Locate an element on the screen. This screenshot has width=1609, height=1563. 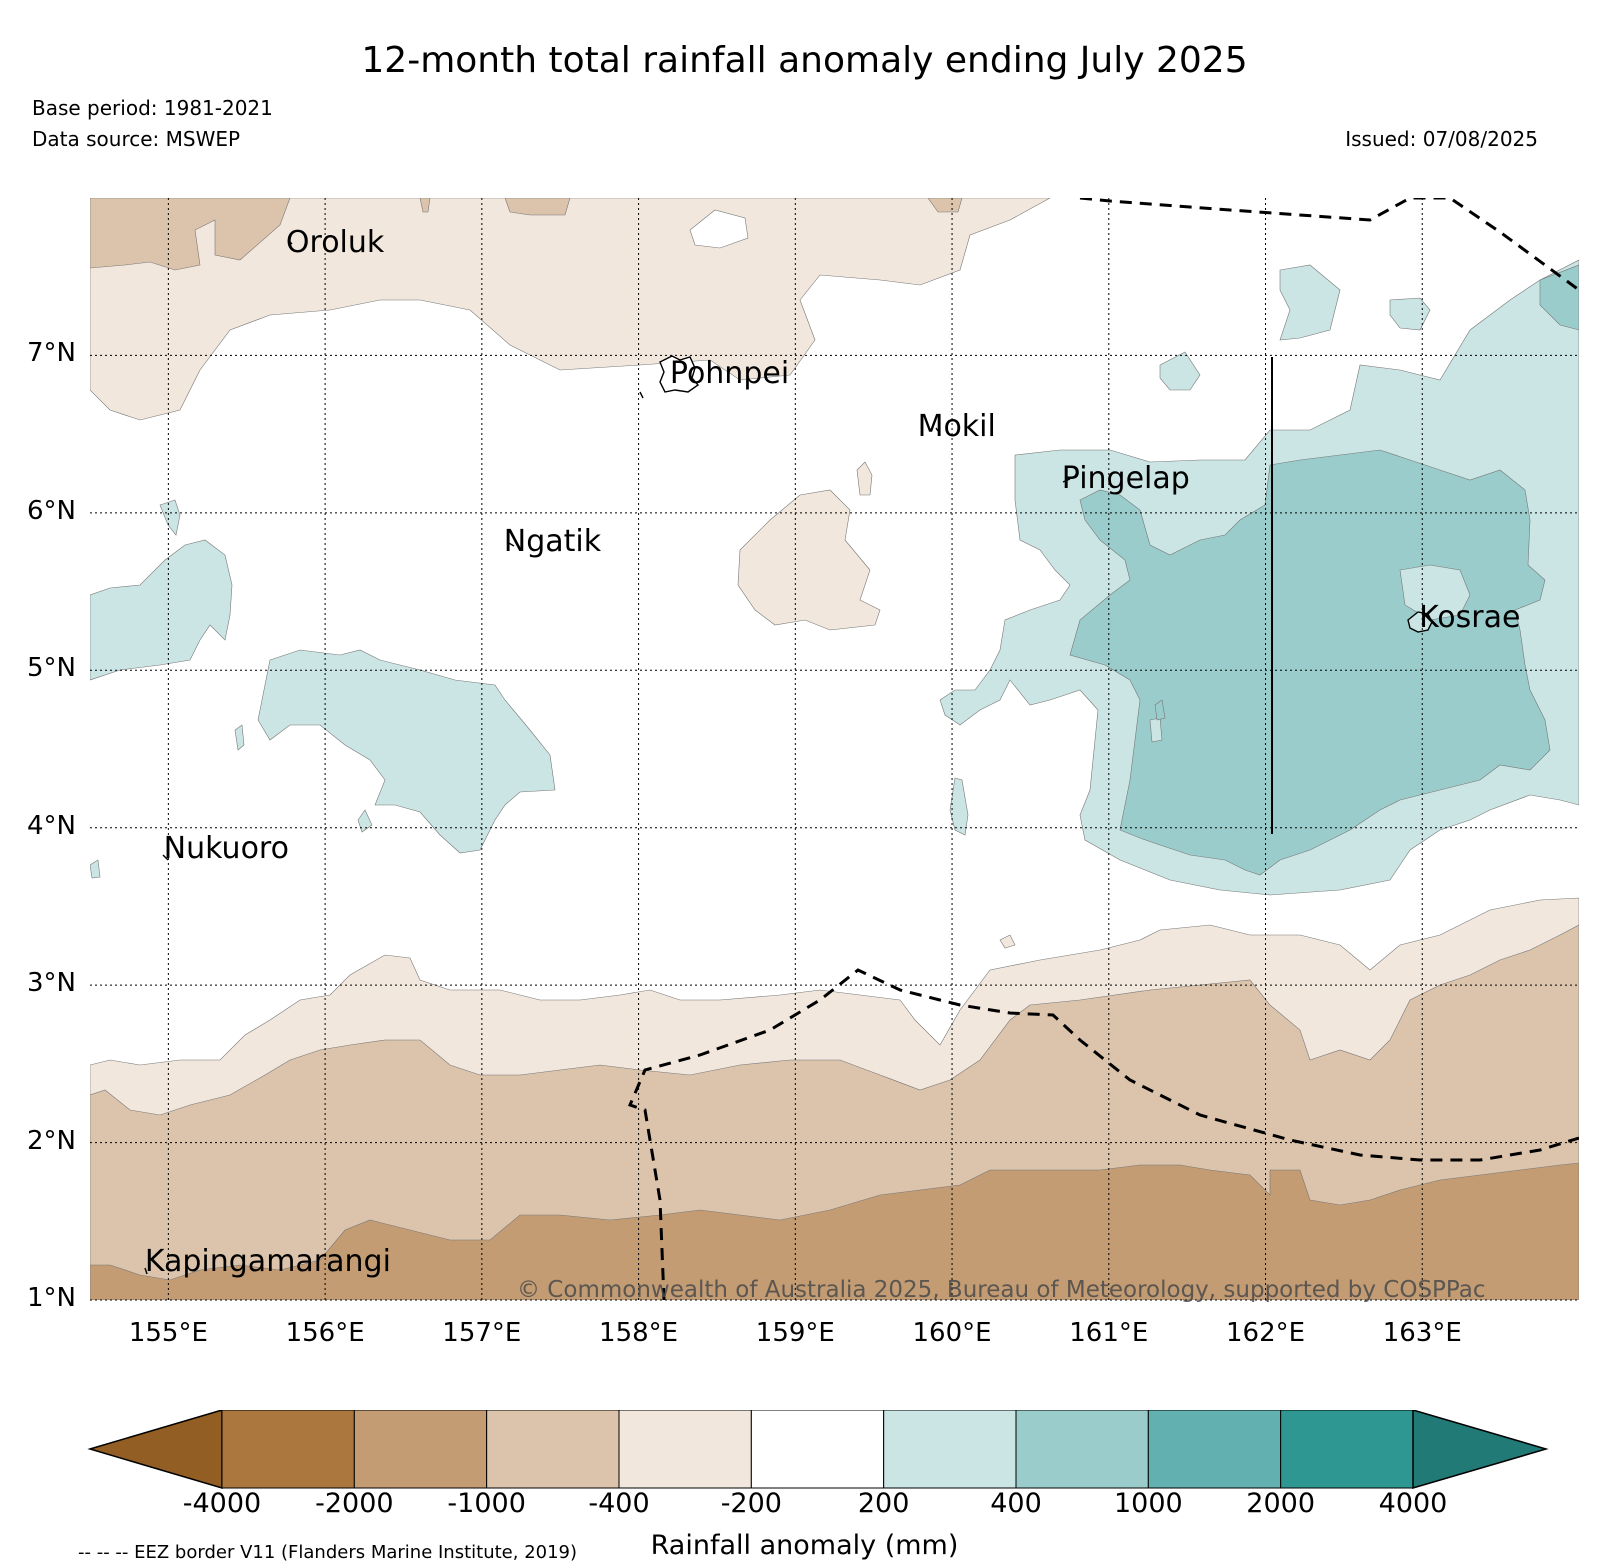
contour-band-dry-north is located at coordinates (570, 309).